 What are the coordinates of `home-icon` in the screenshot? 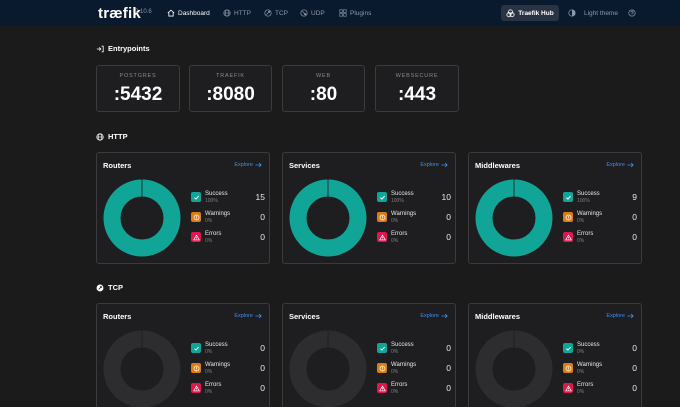 It's located at (171, 13).